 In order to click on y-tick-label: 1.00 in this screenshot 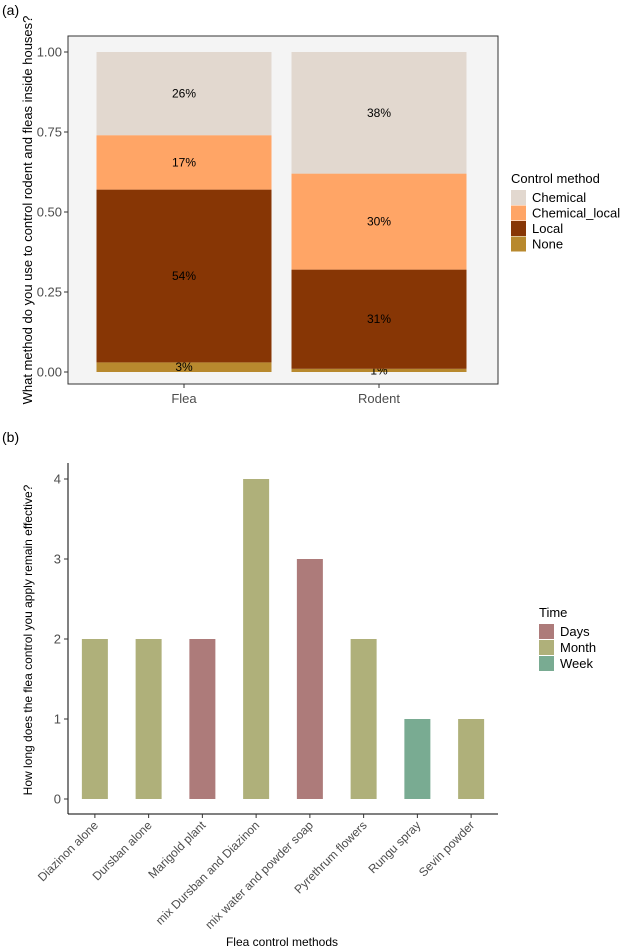, I will do `click(49, 52)`.